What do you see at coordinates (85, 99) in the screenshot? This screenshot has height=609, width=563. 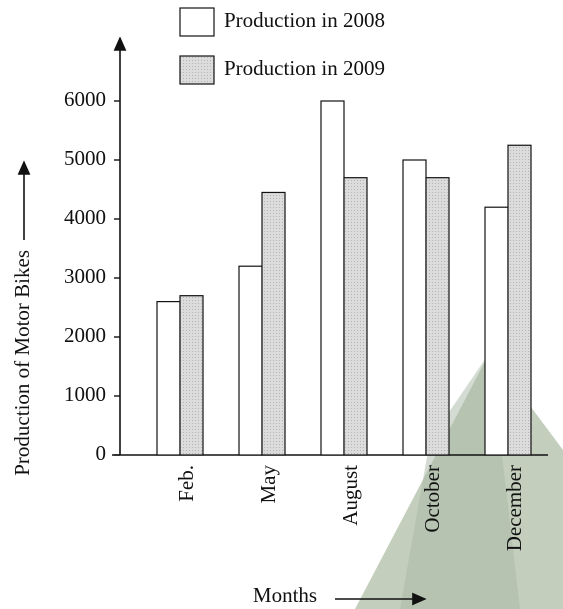 I see `y-tick-label: 6000` at bounding box center [85, 99].